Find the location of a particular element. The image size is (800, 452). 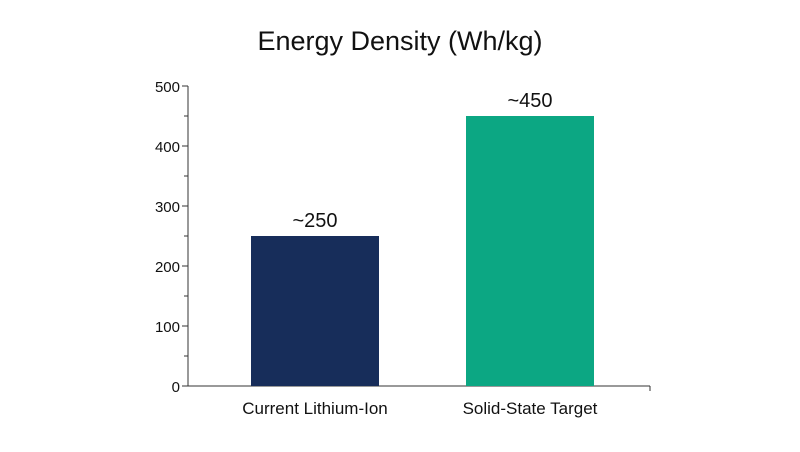

x-category-label: Solid-State Target is located at coordinates (530, 408).